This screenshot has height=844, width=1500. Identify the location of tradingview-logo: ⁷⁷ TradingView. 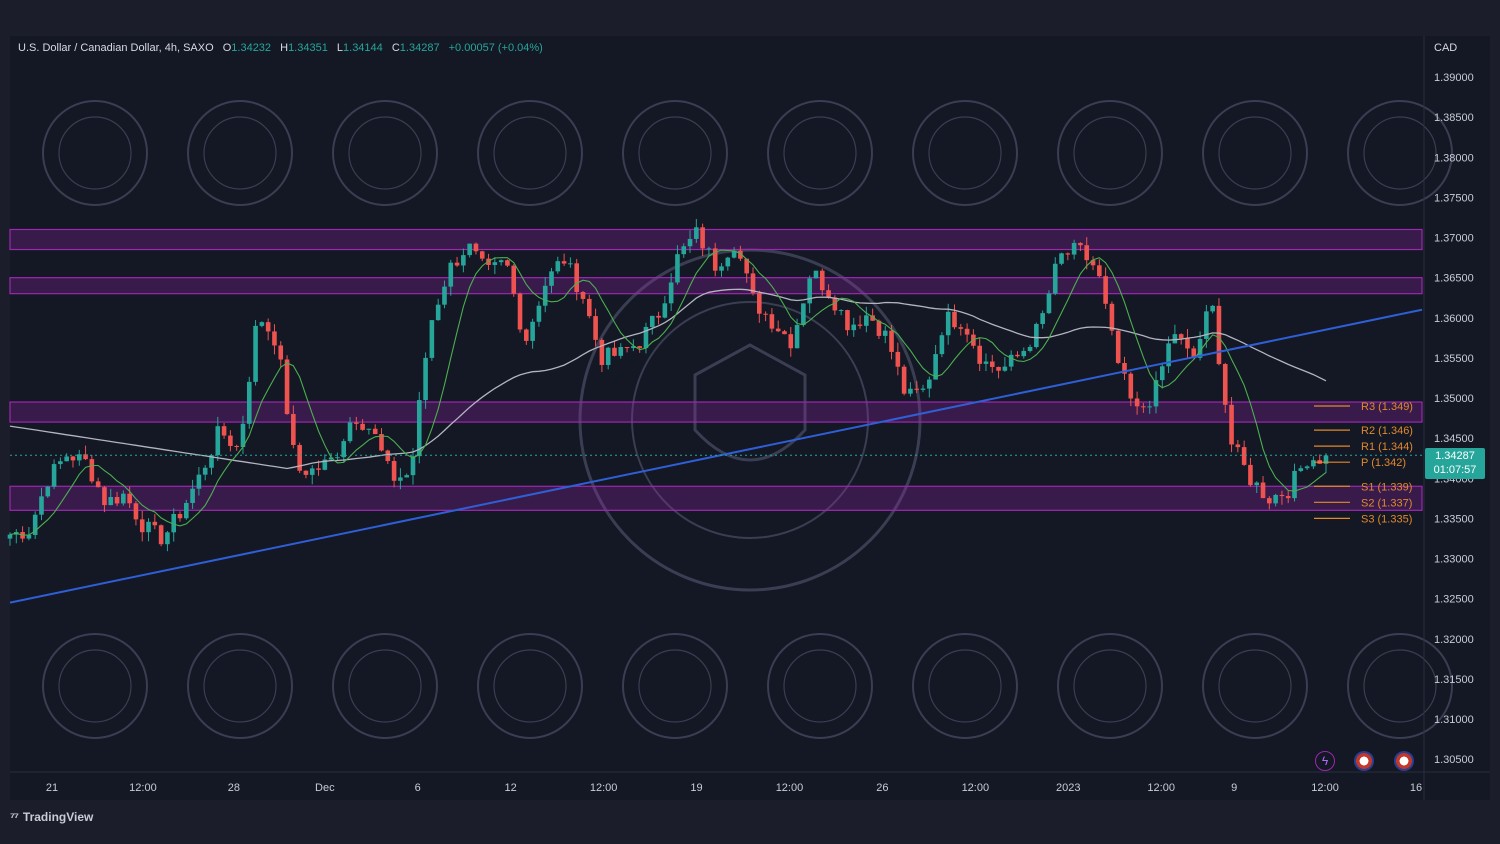
(52, 817).